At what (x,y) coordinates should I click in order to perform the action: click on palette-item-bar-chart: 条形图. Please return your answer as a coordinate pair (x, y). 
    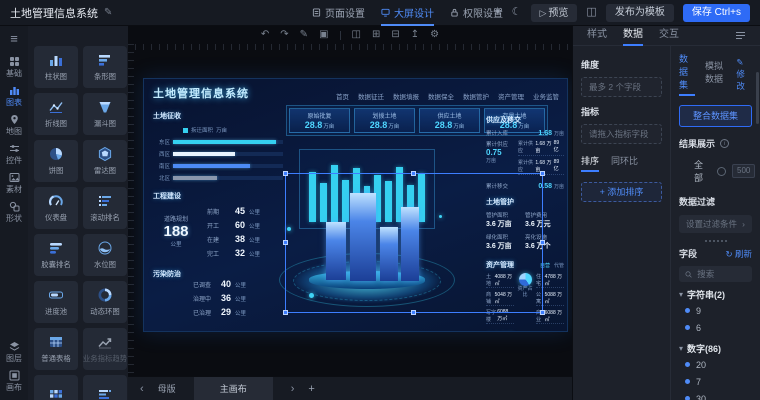
    Looking at the image, I should click on (105, 67).